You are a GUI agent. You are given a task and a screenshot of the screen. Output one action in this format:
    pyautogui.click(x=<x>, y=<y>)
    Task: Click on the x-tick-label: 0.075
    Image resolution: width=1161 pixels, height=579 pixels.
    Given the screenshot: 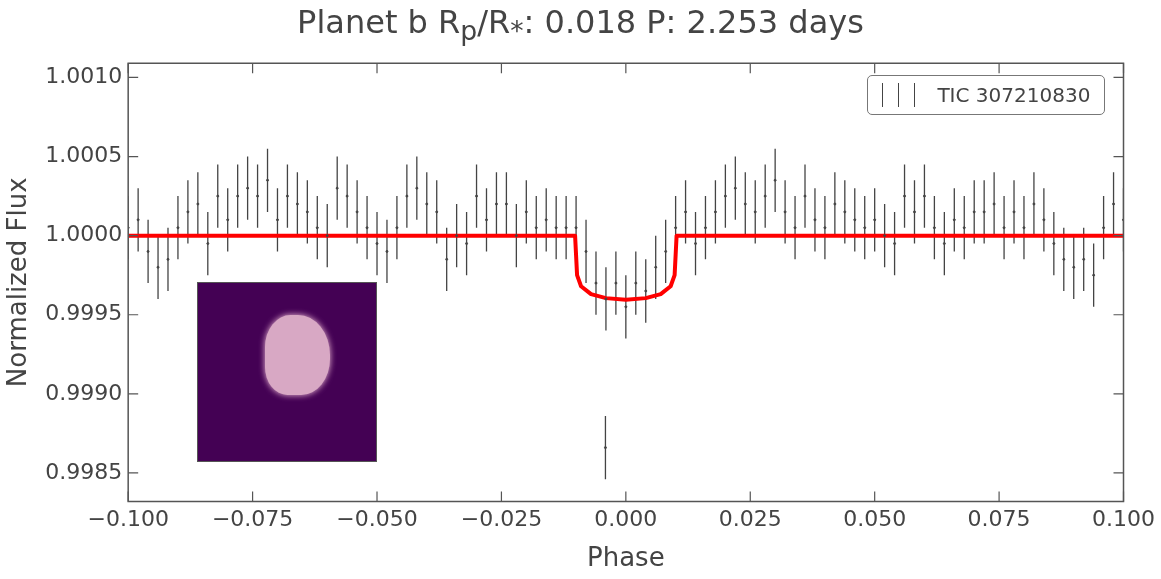 What is the action you would take?
    pyautogui.click(x=999, y=519)
    